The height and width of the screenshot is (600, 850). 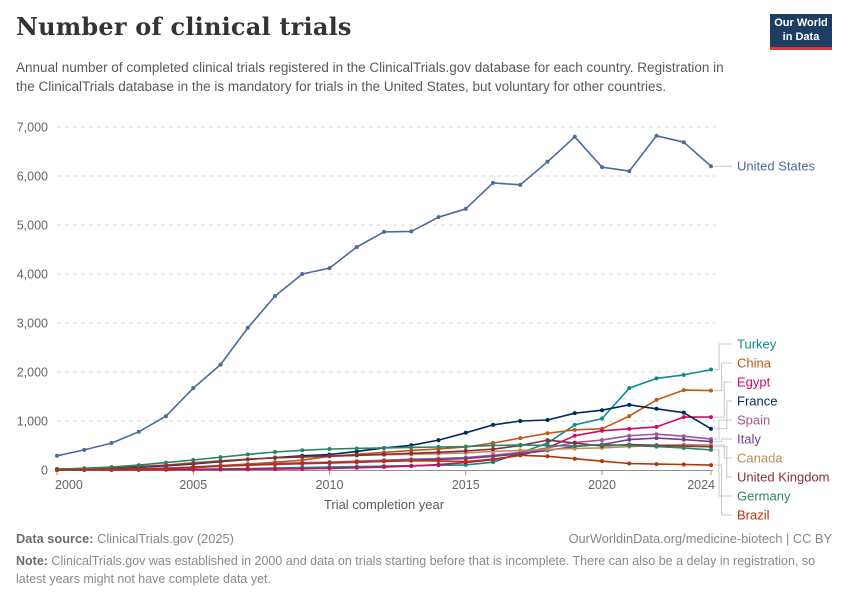 What do you see at coordinates (776, 166) in the screenshot?
I see `series-label-united-states: United States` at bounding box center [776, 166].